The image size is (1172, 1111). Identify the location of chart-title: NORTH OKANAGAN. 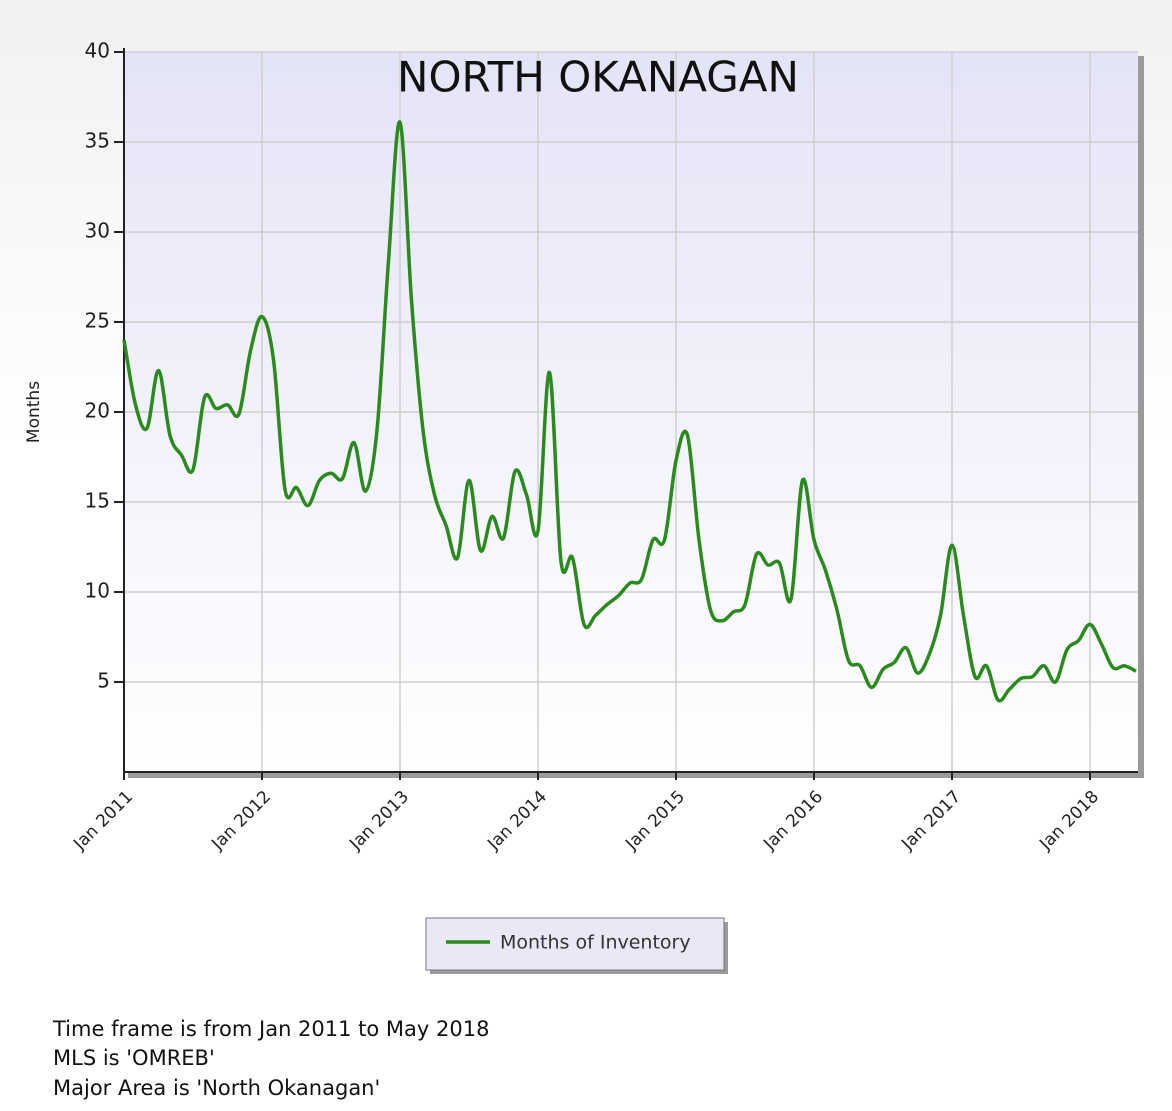
(598, 77).